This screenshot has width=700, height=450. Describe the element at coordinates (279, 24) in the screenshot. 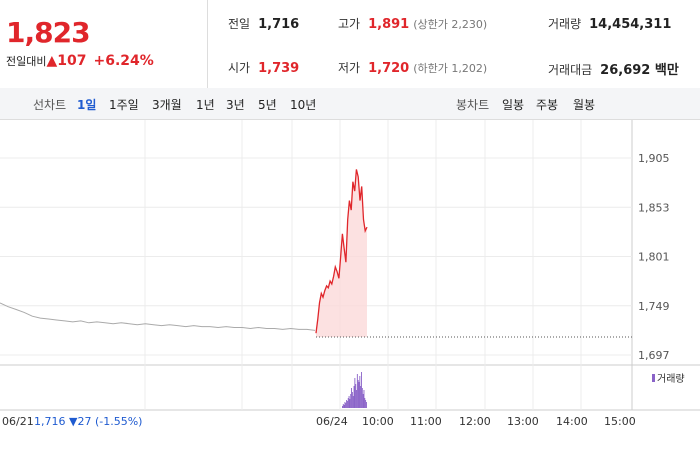

I see `stat-value: 1,716` at that location.